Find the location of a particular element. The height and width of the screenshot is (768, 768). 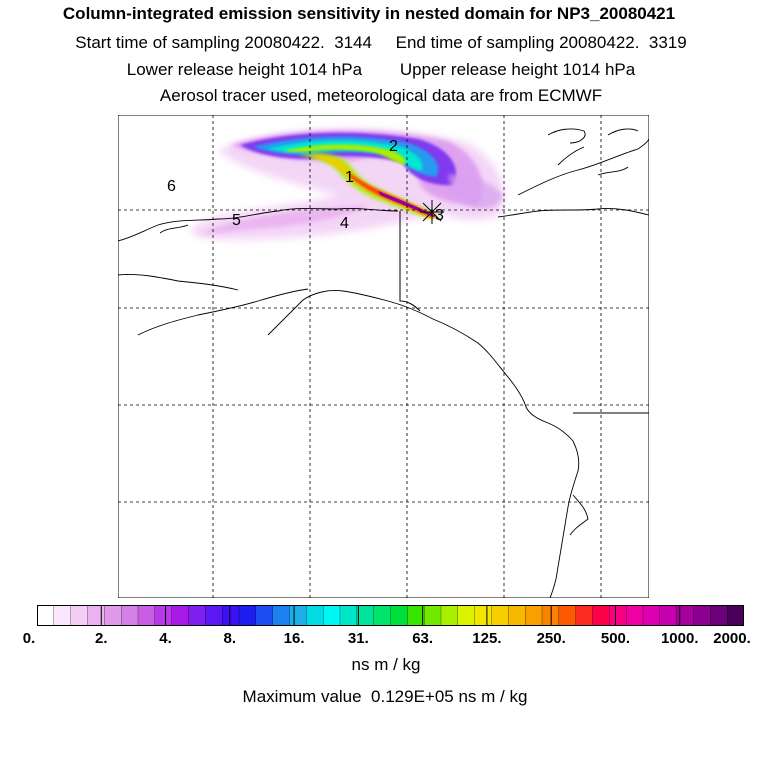

colorbar-tick-label: 31. is located at coordinates (358, 638).